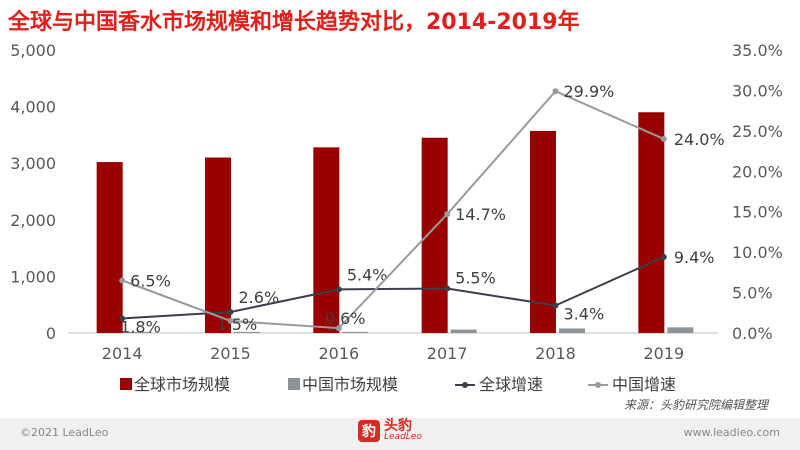  Describe the element at coordinates (369, 430) in the screenshot. I see `leopard-logo-icon: 豹` at that location.